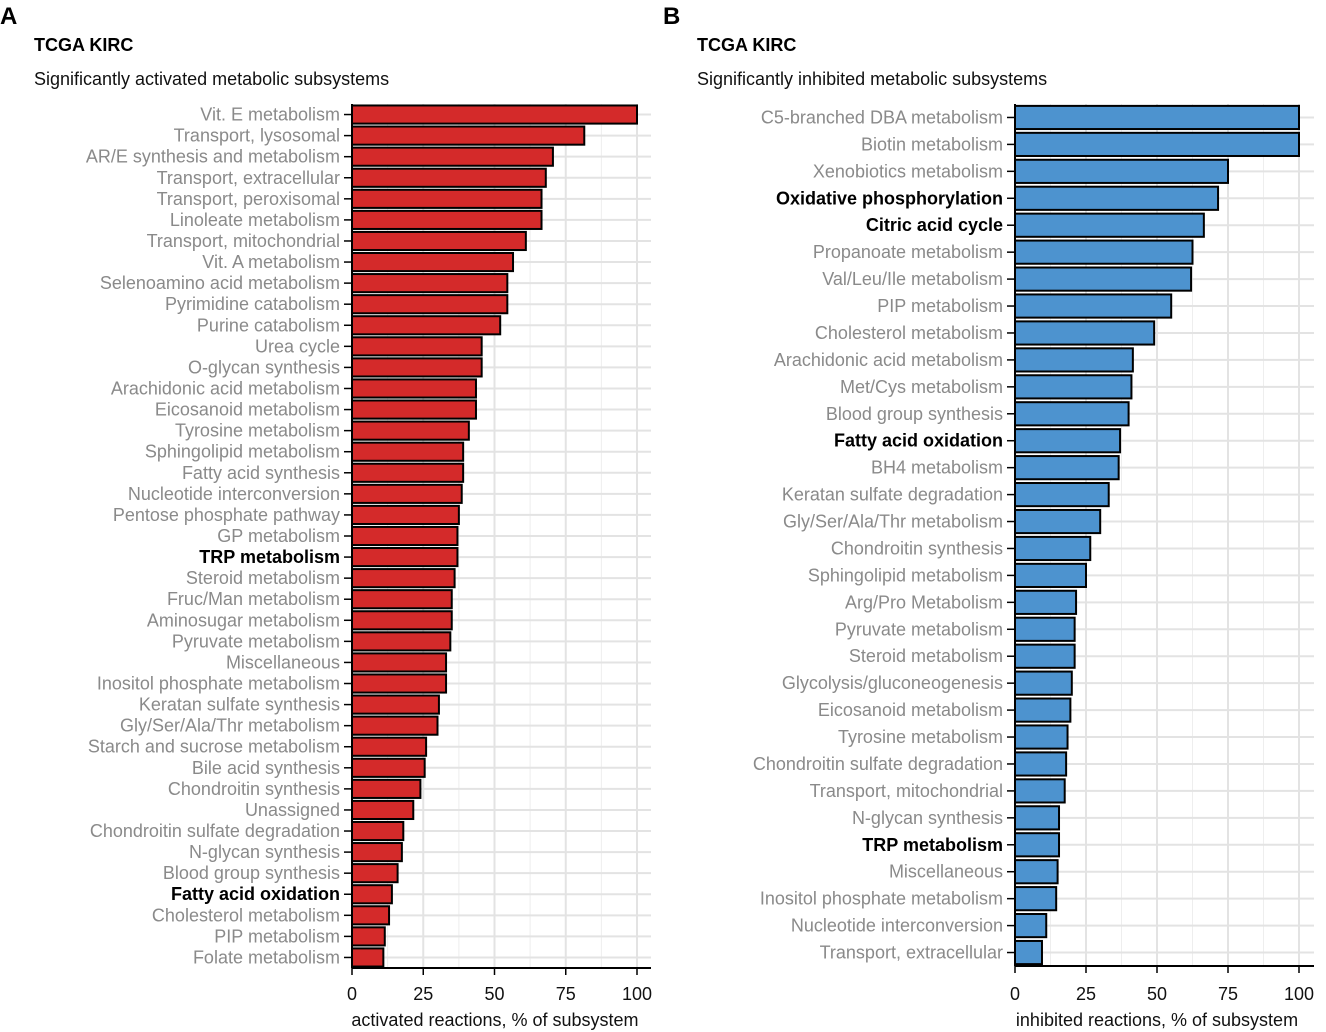 The width and height of the screenshot is (1326, 1032). I want to click on activated-label-pip-metabolism: PIP metabolism, so click(277, 936).